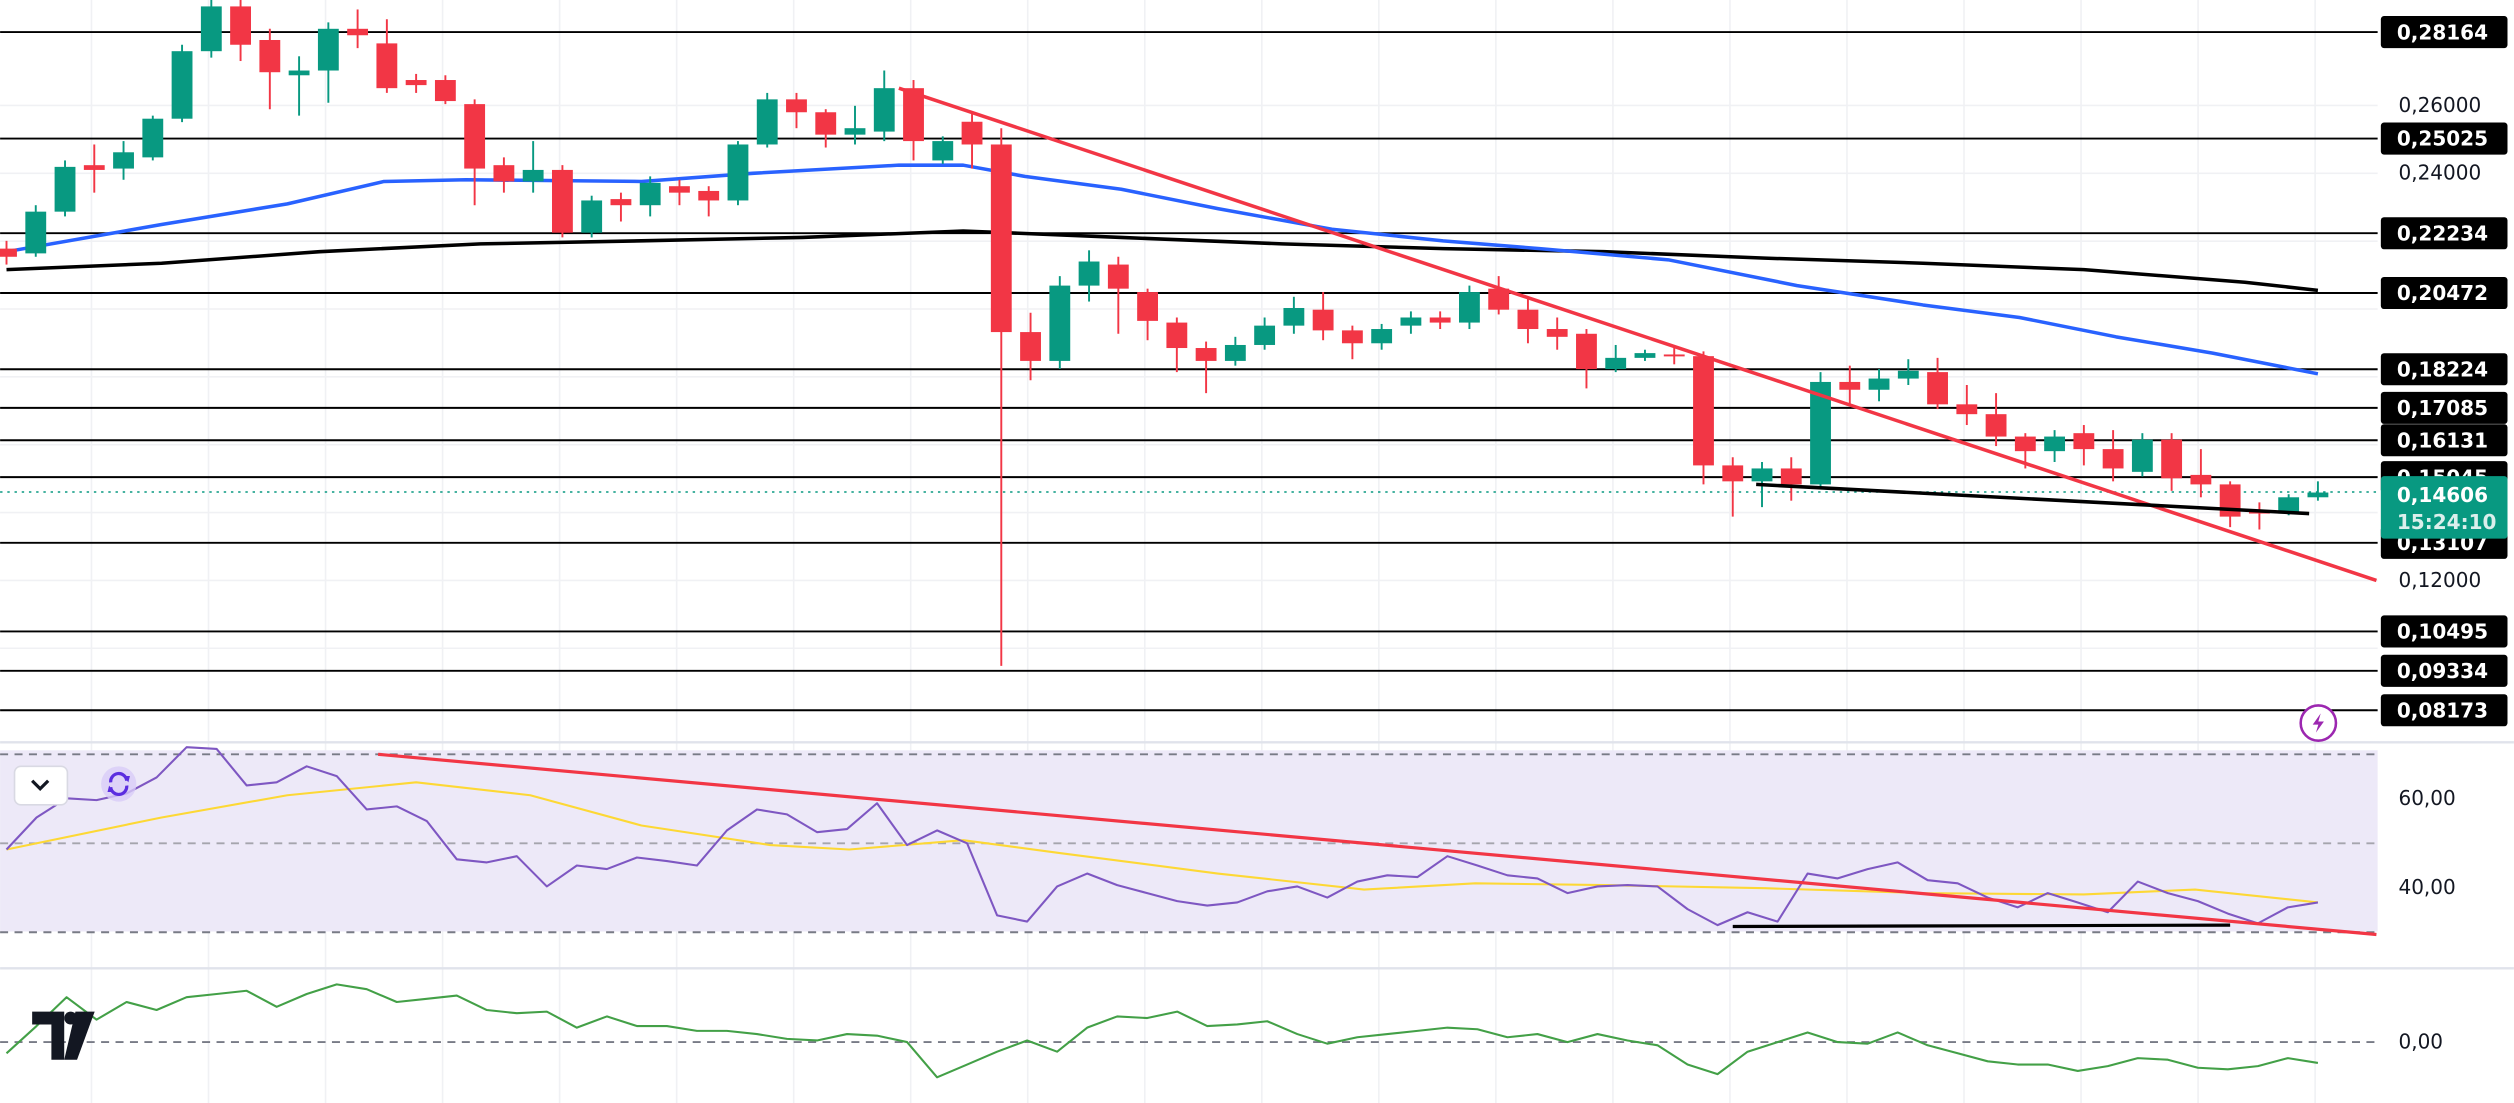  Describe the element at coordinates (119, 784) in the screenshot. I see `refresh-button` at that location.